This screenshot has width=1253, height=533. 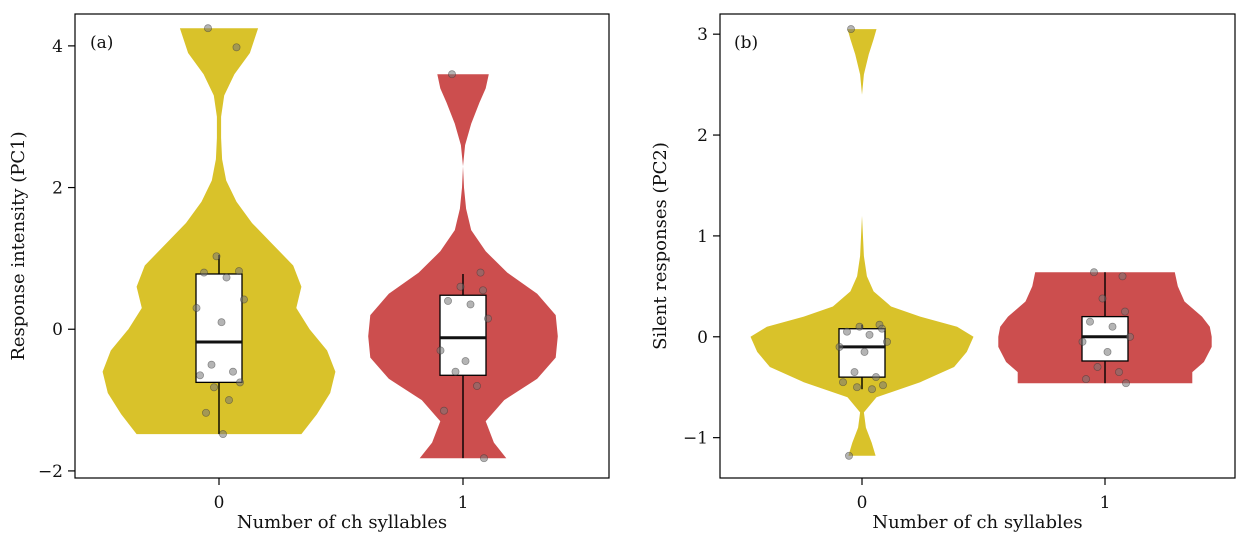 What do you see at coordinates (18, 245) in the screenshot?
I see `y-axis-label: Response intensity (PC1)` at bounding box center [18, 245].